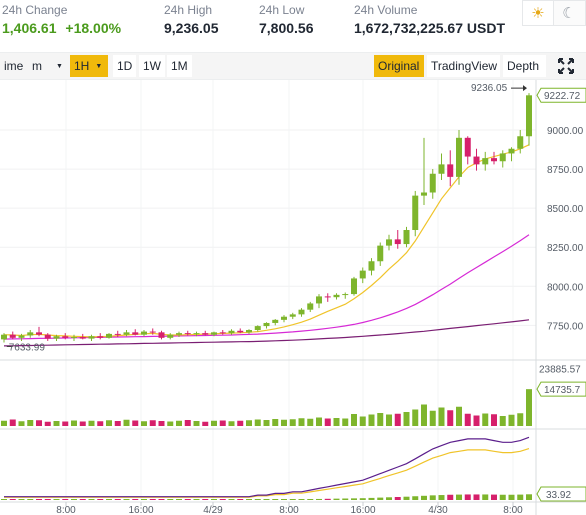  I want to click on fullscreen-icon, so click(566, 66).